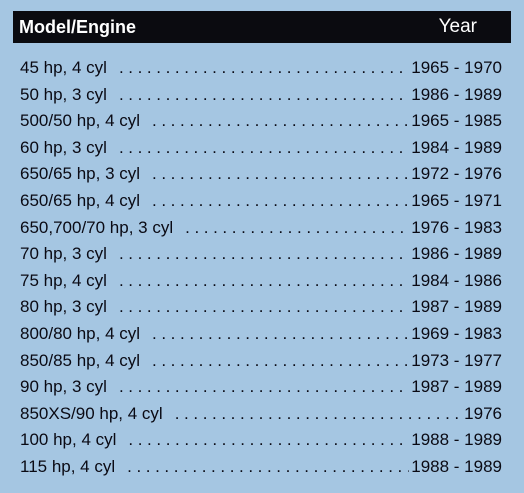 This screenshot has height=493, width=524. I want to click on row-years: 1973 - 1977, so click(456, 360).